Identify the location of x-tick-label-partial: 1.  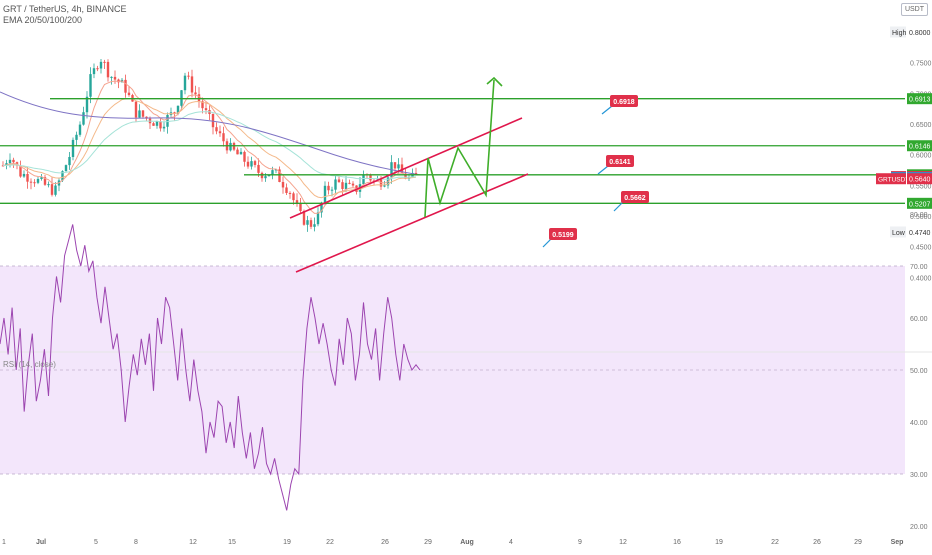
(4, 542).